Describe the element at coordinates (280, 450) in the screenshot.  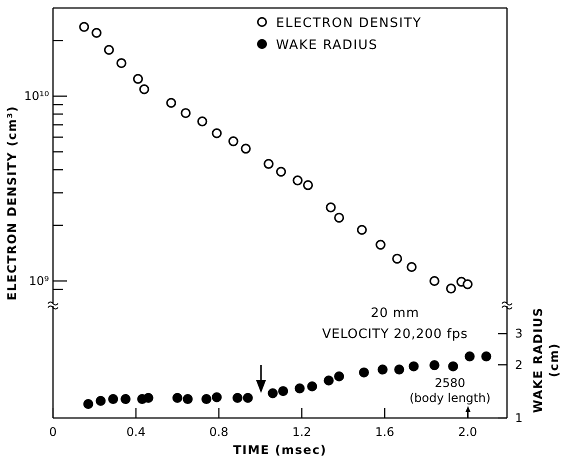
I see `x-axis-title: TIME (msec)` at that location.